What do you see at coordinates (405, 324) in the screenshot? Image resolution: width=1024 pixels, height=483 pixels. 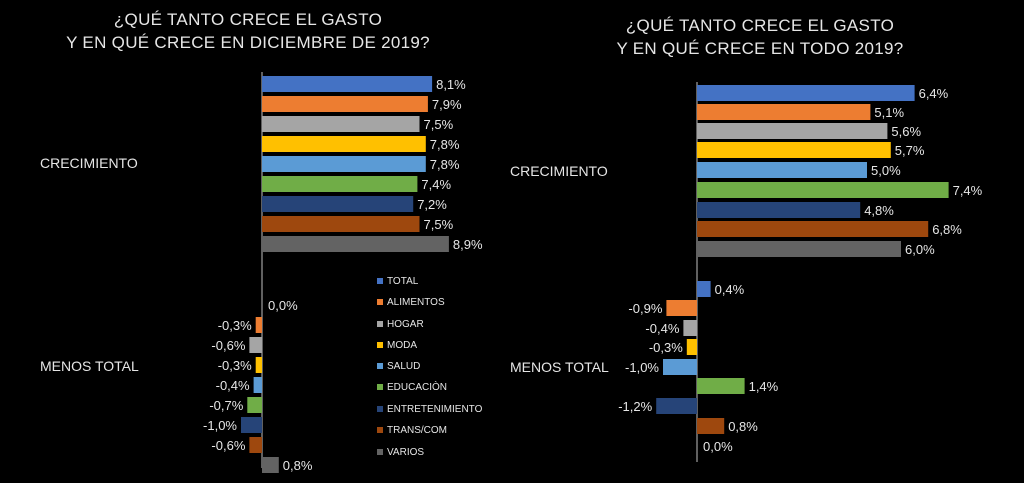 I see `legend-label: HOGAR` at bounding box center [405, 324].